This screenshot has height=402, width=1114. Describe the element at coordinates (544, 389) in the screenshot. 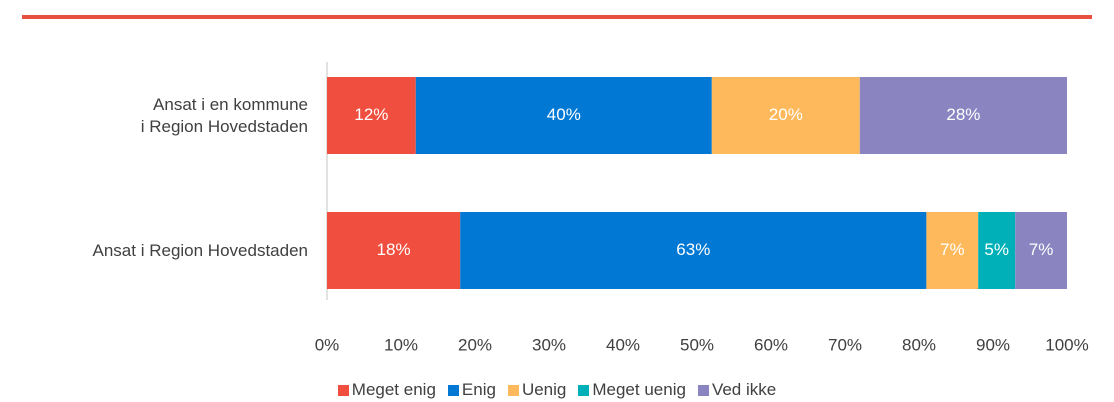

I see `legend-label: Uenig` at that location.